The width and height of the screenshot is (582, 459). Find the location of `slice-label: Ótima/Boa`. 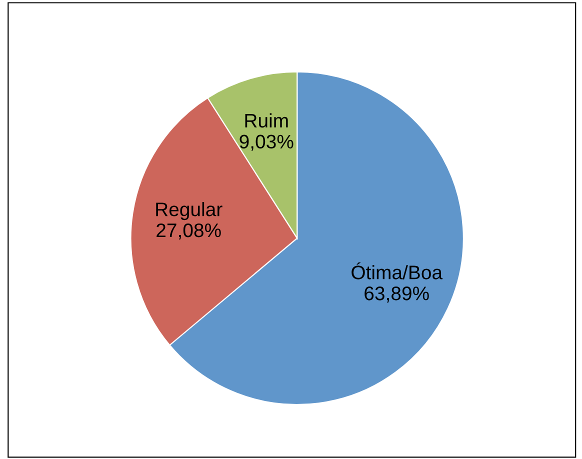

slice-label: Ótima/Boa is located at coordinates (397, 271).